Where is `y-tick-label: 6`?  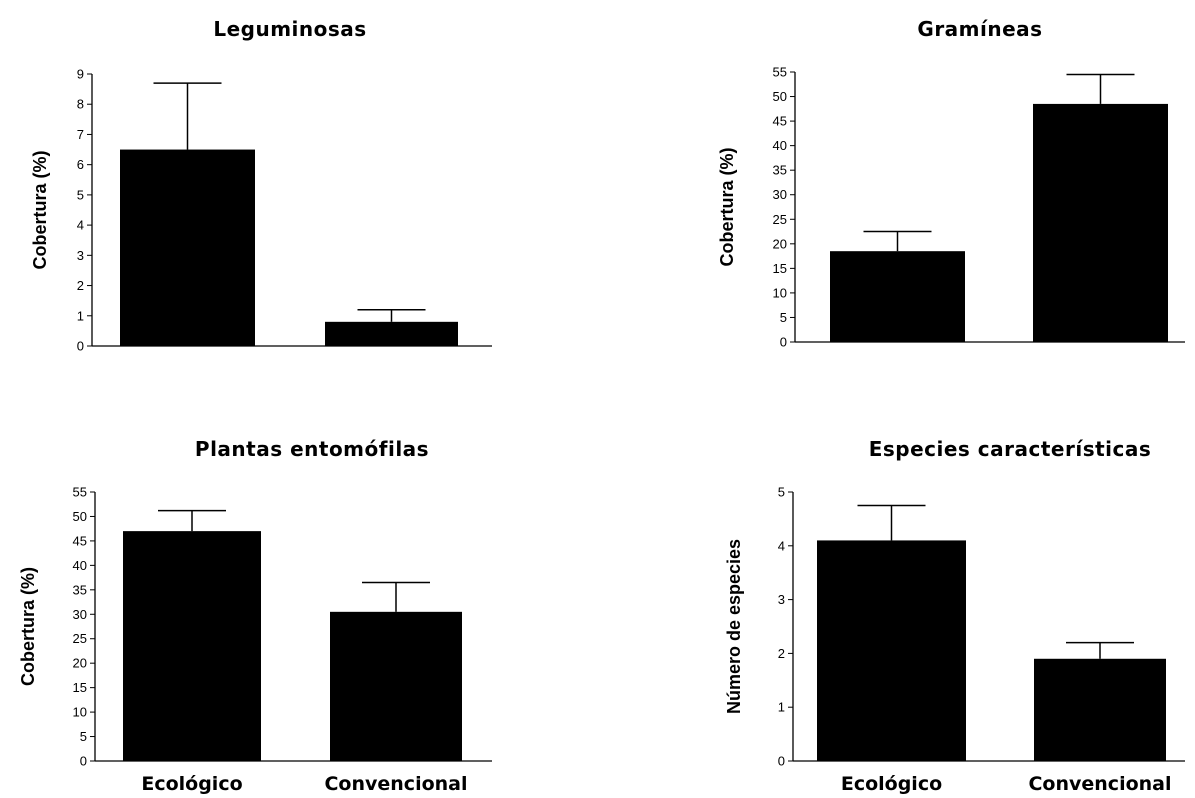
y-tick-label: 6 is located at coordinates (80, 164).